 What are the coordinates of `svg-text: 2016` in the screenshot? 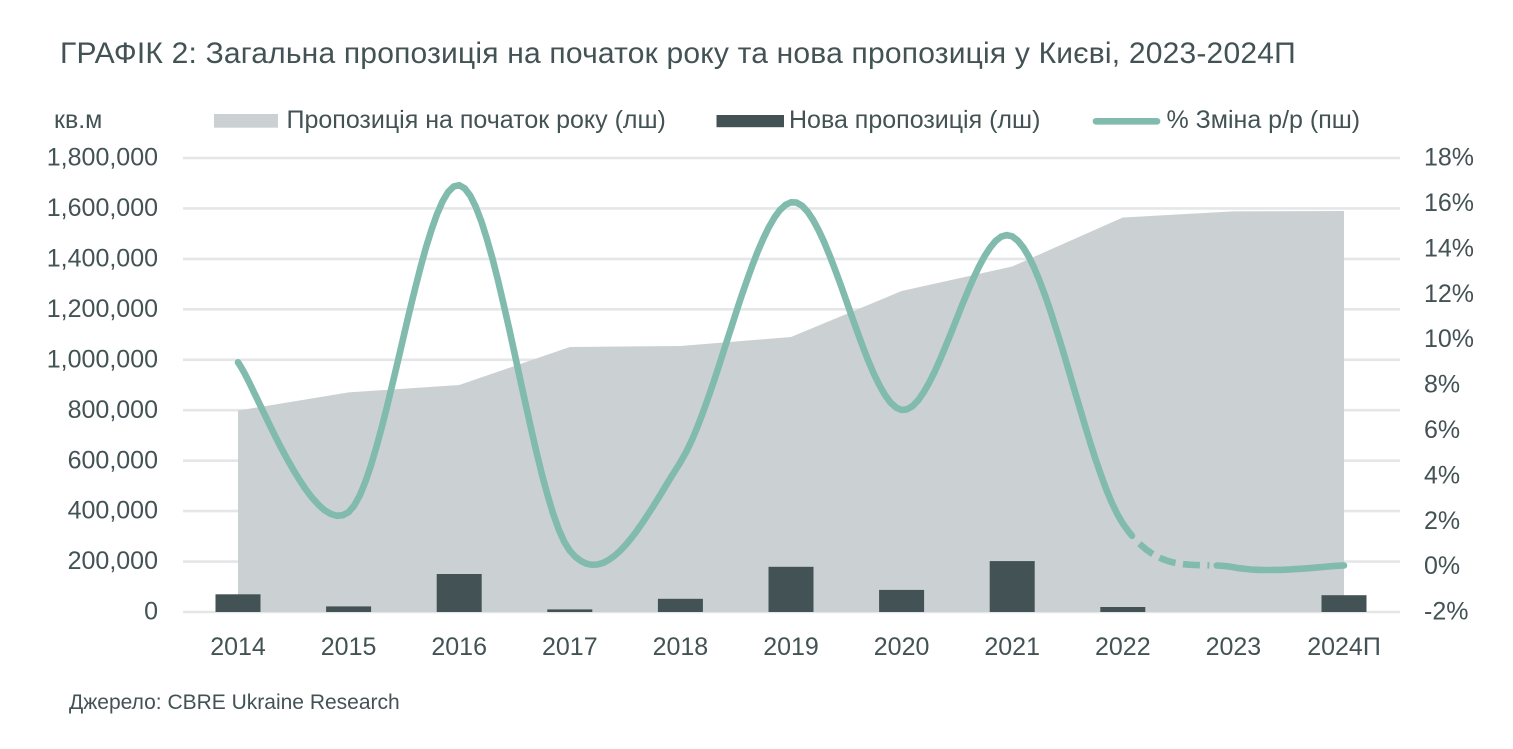 It's located at (459, 647).